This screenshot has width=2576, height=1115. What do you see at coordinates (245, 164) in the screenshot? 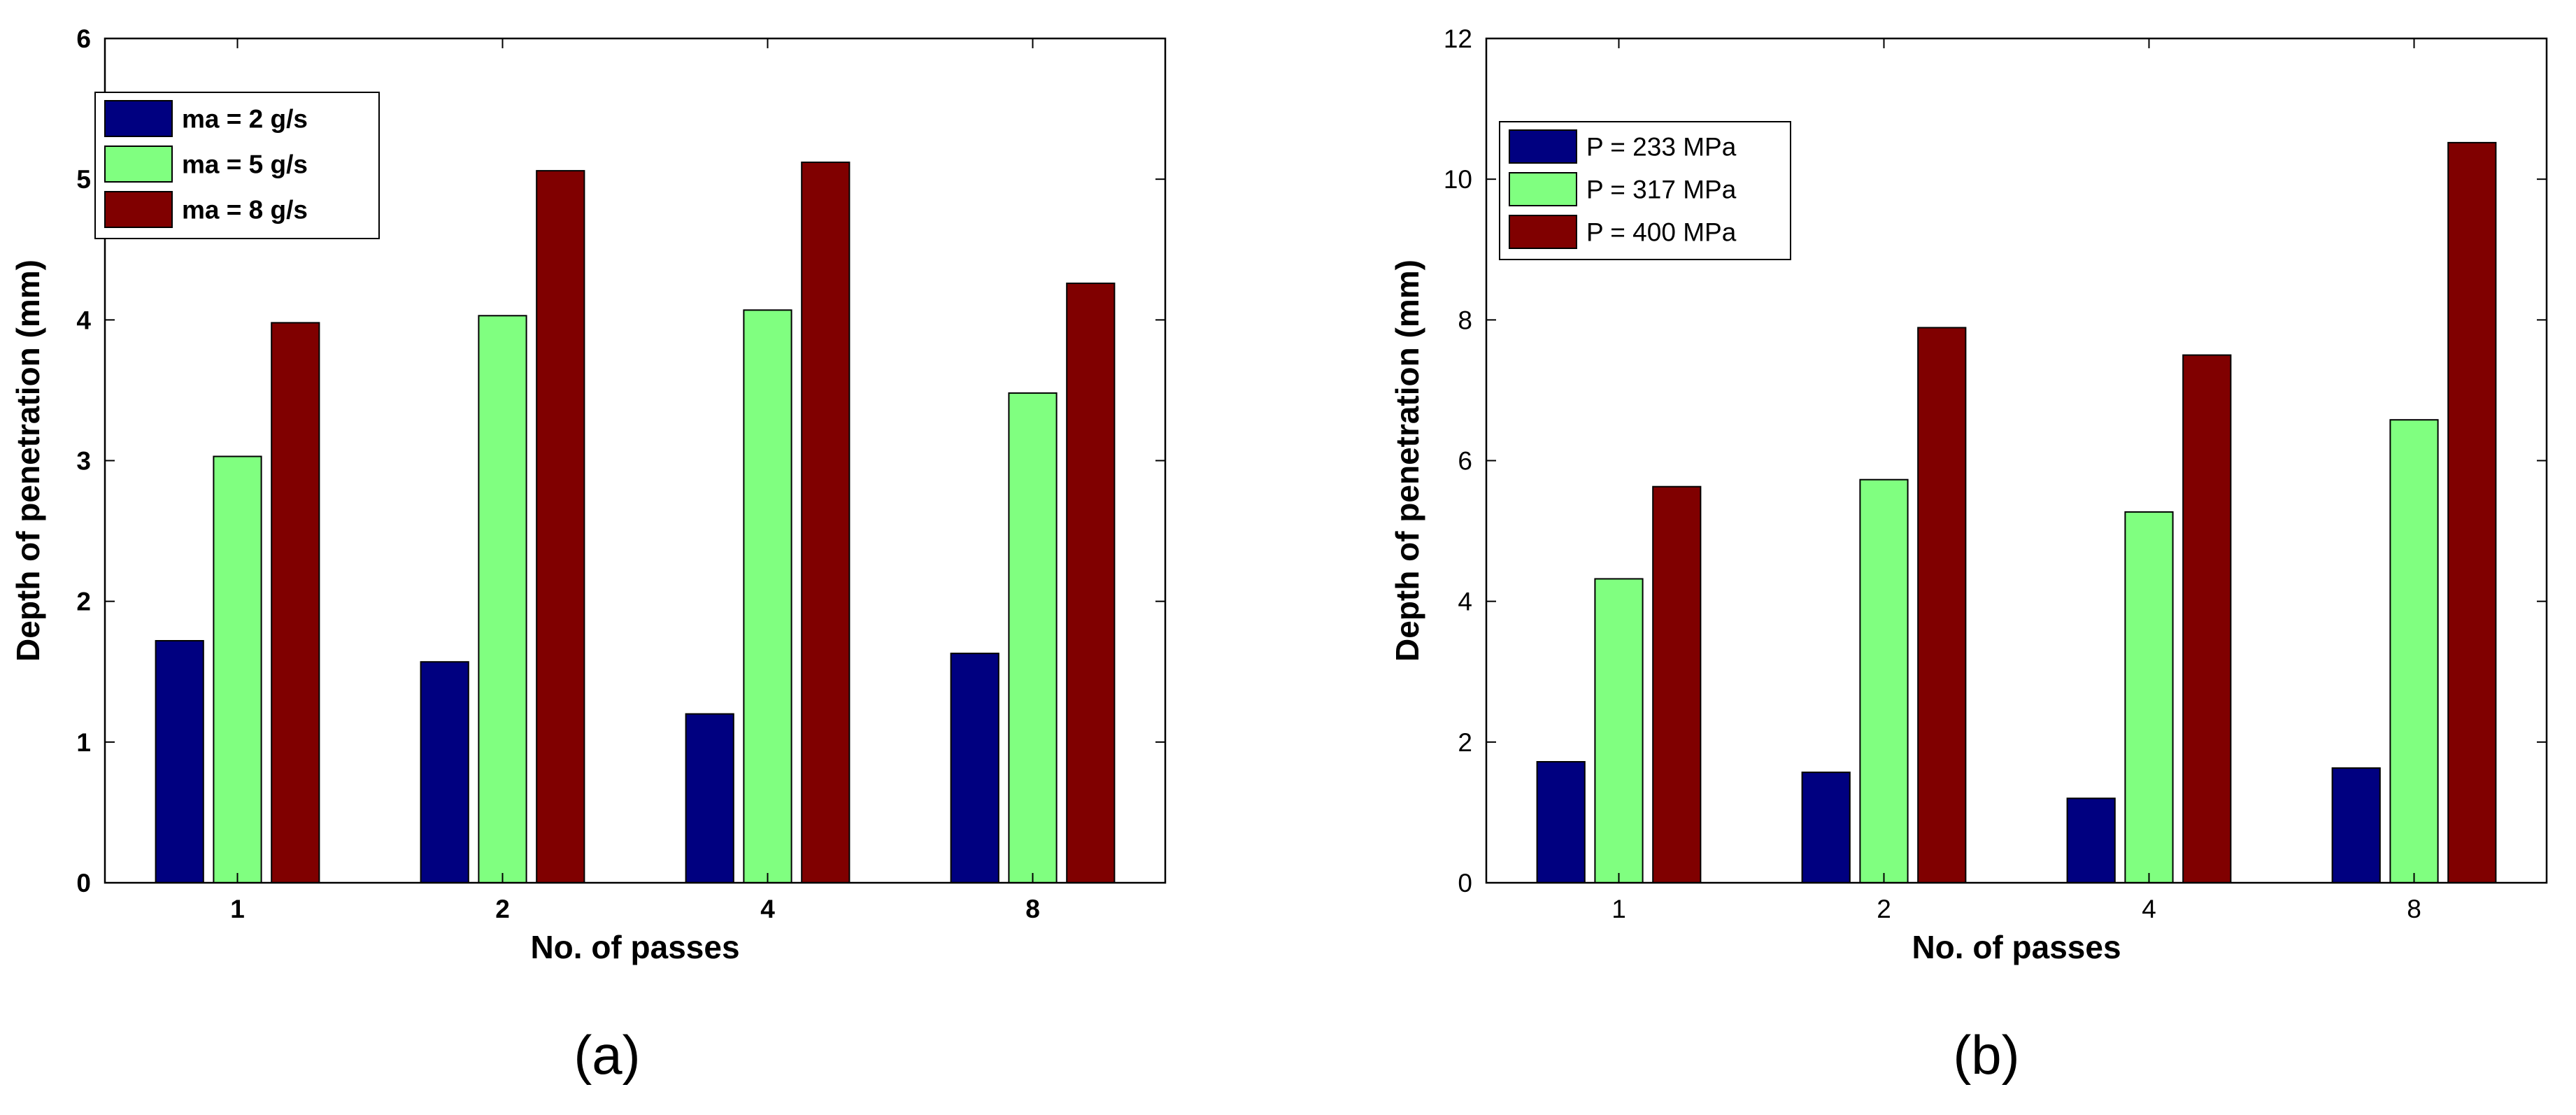
I see `legend-label: ma = 5 g/s` at bounding box center [245, 164].